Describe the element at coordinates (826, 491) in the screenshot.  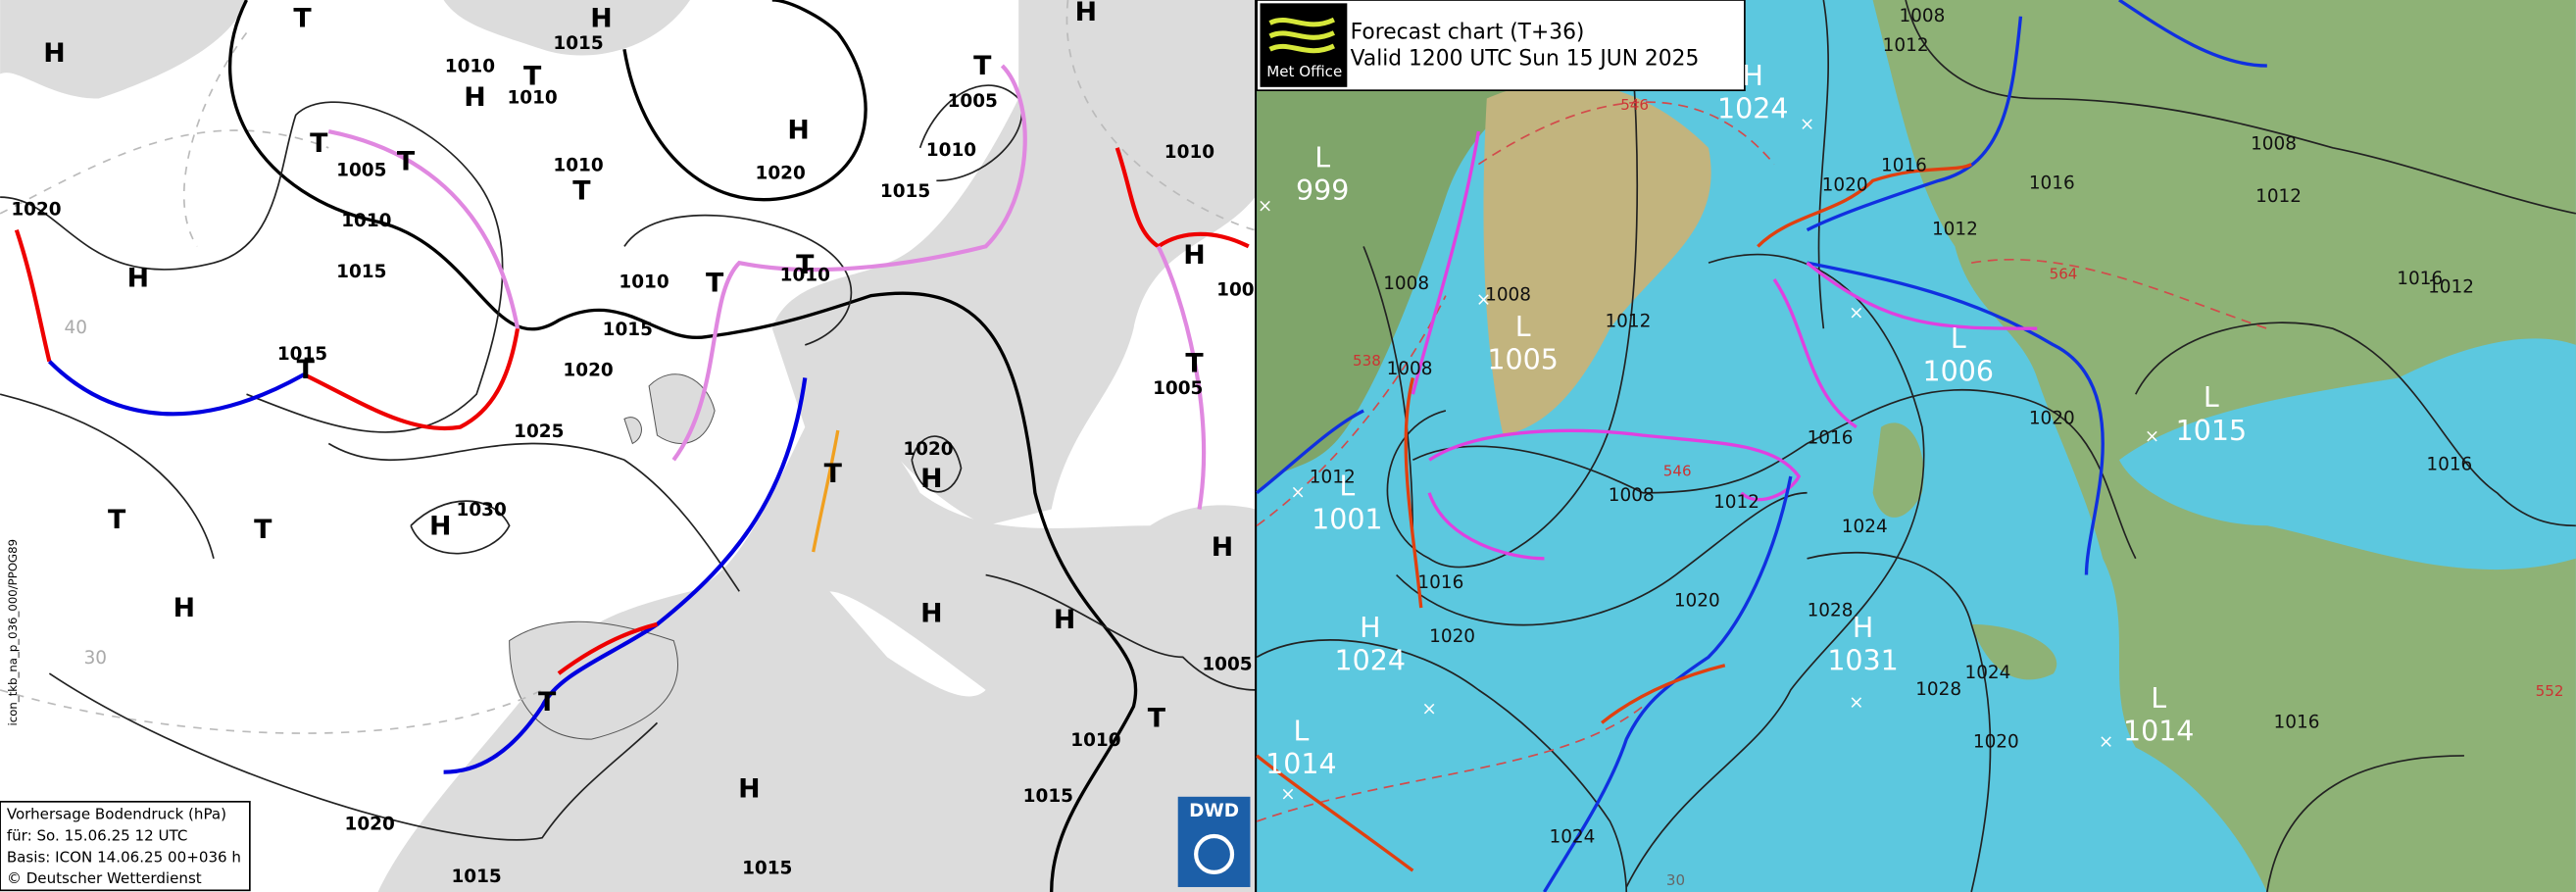
I see `trough` at that location.